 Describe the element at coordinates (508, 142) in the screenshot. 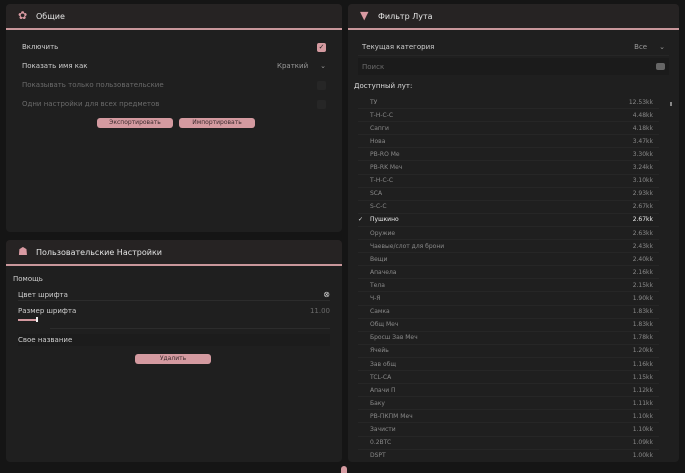

I see `loot-item: Нова 3.47kk` at that location.